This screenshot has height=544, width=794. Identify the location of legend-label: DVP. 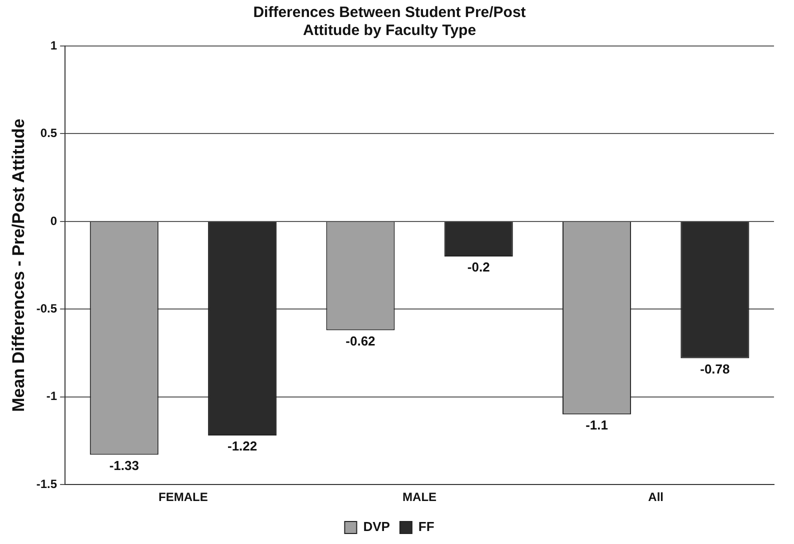
(376, 526).